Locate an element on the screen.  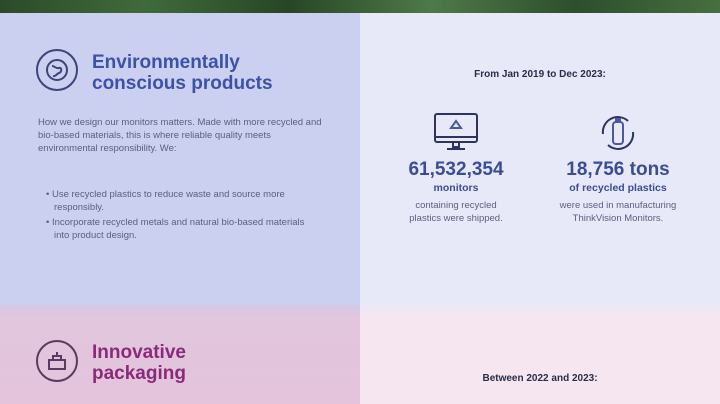
packaging-title-line1: Innovative is located at coordinates (139, 352).